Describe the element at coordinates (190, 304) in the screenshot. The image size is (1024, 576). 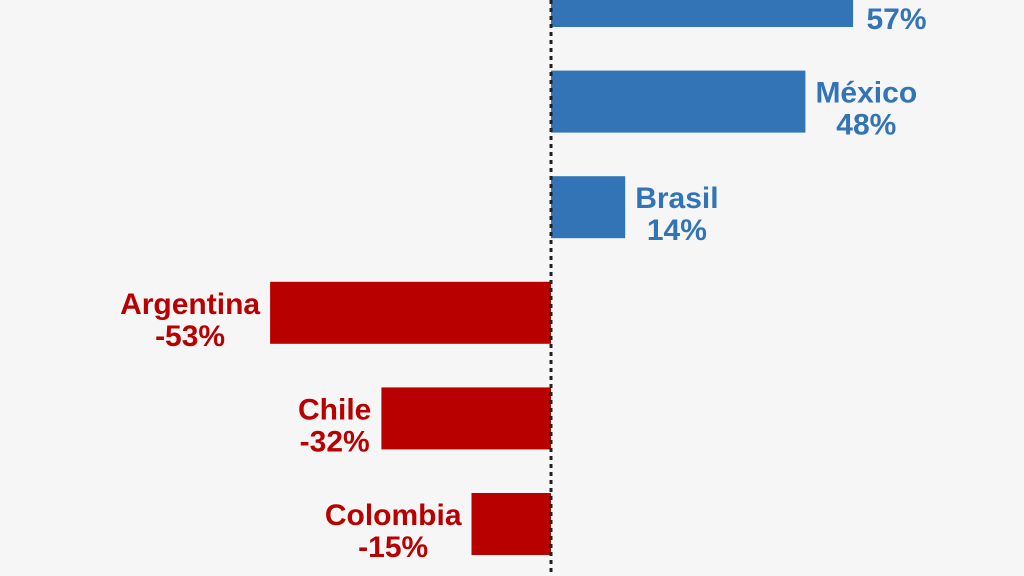
I see `category-label-argentina: Argentina` at that location.